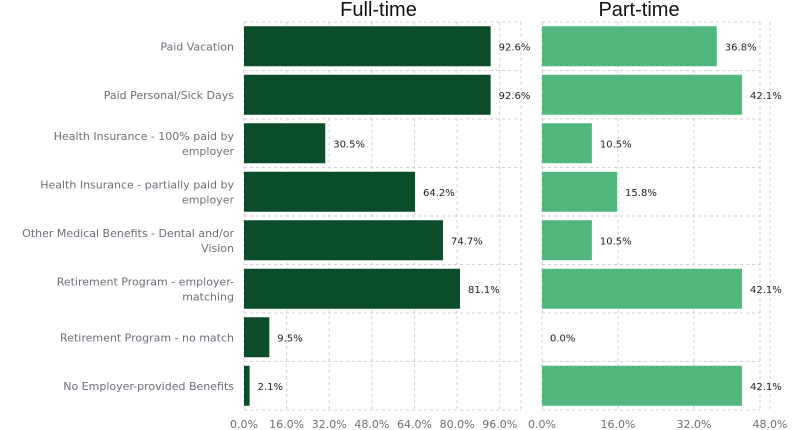  Describe the element at coordinates (467, 241) in the screenshot. I see `data-label: 74.7%` at that location.